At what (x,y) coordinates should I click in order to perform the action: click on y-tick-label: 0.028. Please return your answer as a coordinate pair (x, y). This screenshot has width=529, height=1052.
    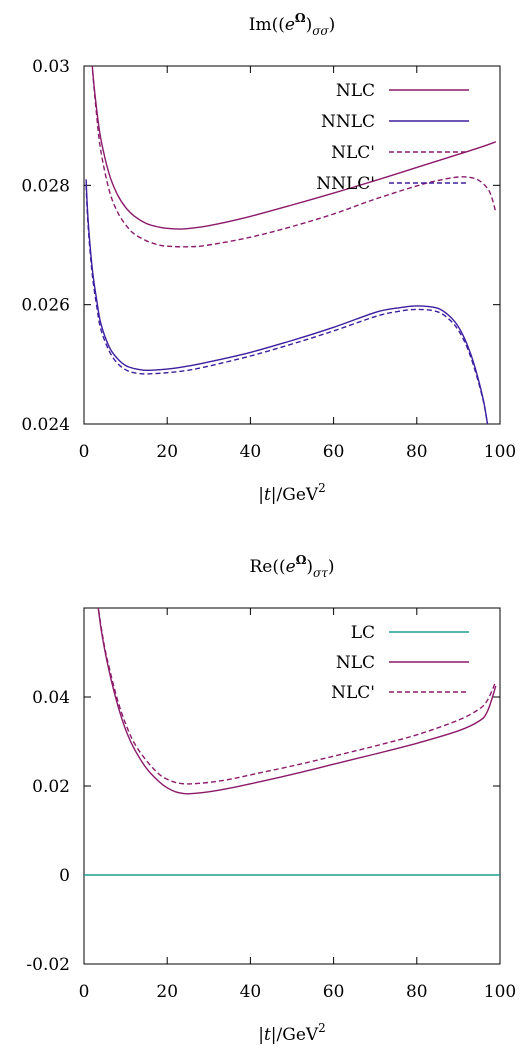
    Looking at the image, I should click on (45, 186).